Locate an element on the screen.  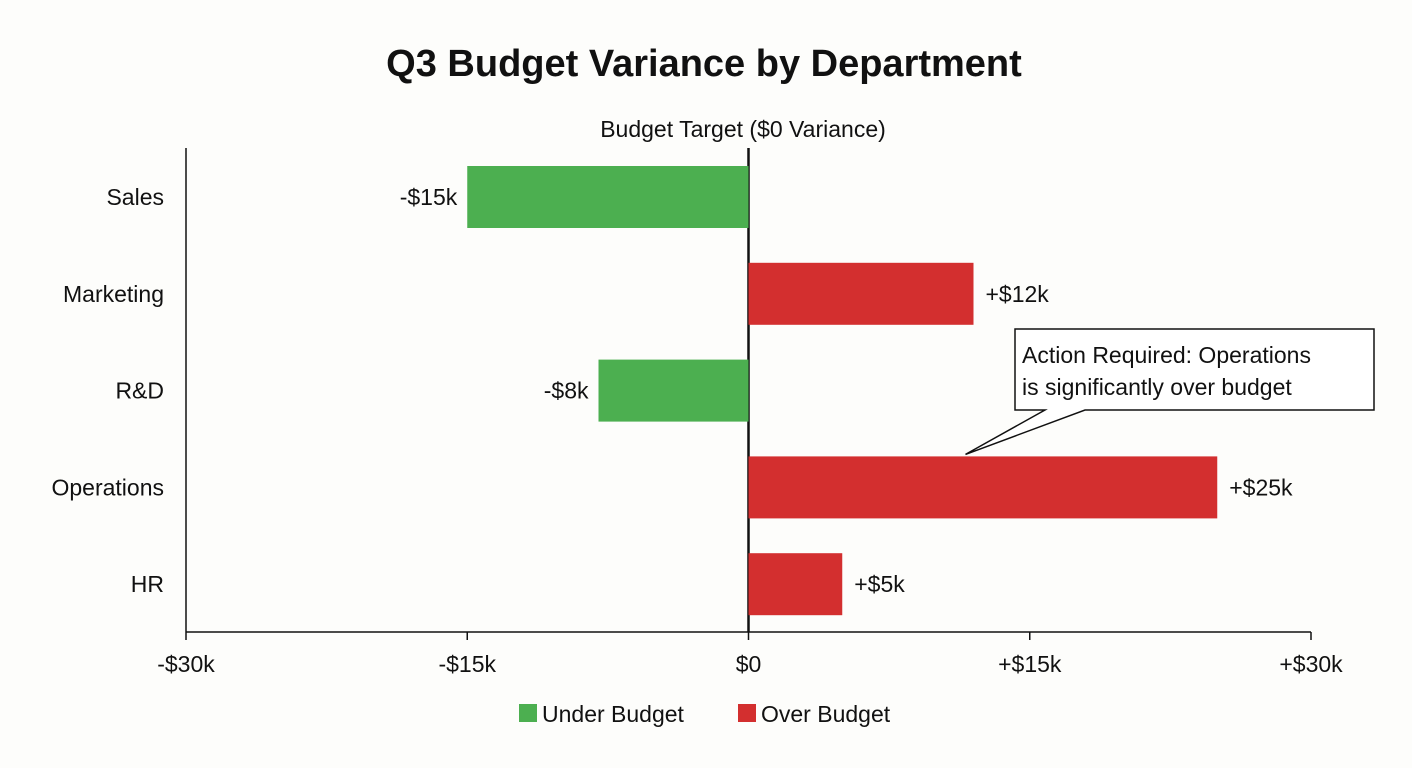
category-label: Operations is located at coordinates (107, 487).